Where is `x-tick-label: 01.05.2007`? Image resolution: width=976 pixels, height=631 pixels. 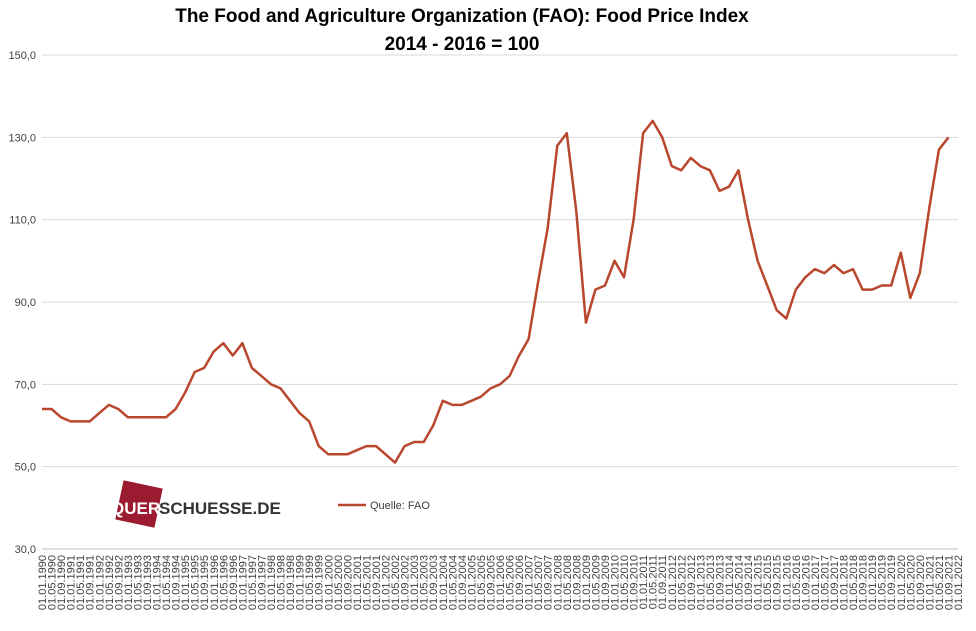
x-tick-label: 01.05.2007 is located at coordinates (539, 582).